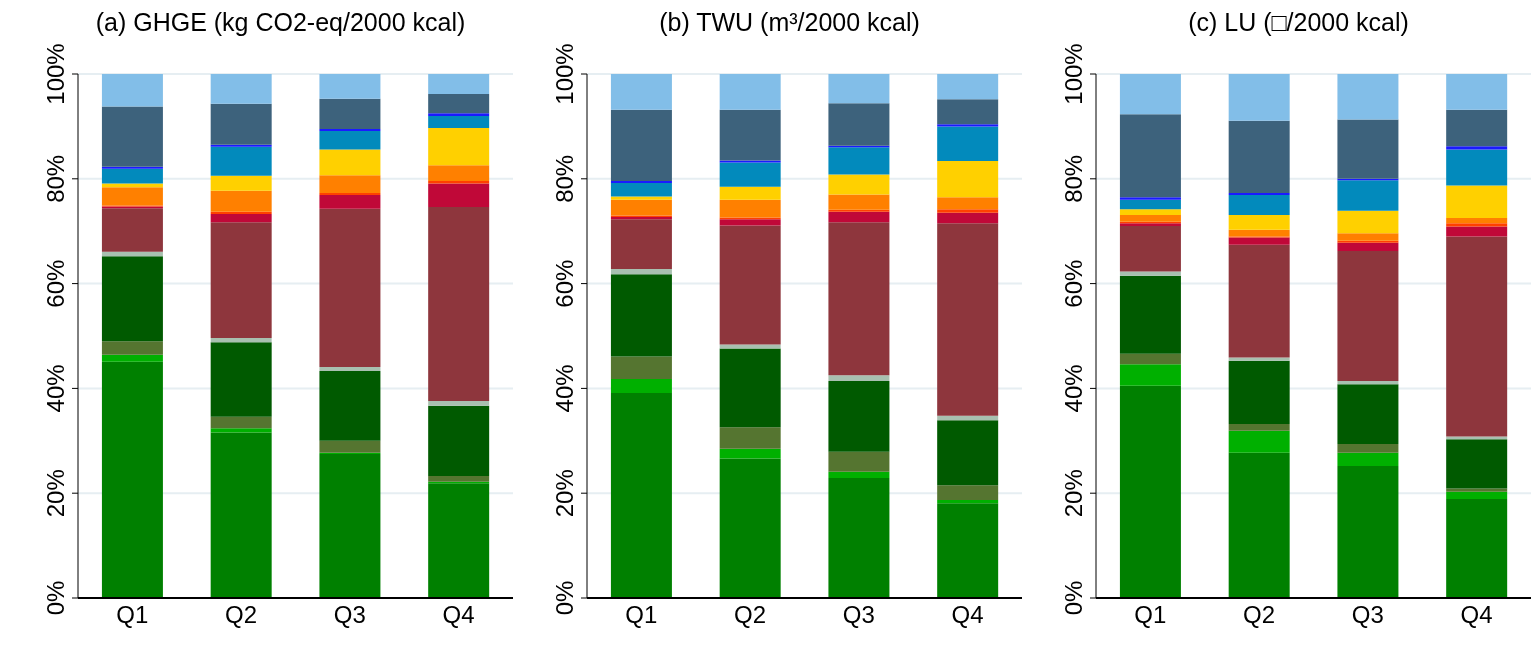 This screenshot has width=1532, height=645. What do you see at coordinates (280, 23) in the screenshot?
I see `chart-title: (a) GHGE (kg CO2-eq/2000 kcal)` at bounding box center [280, 23].